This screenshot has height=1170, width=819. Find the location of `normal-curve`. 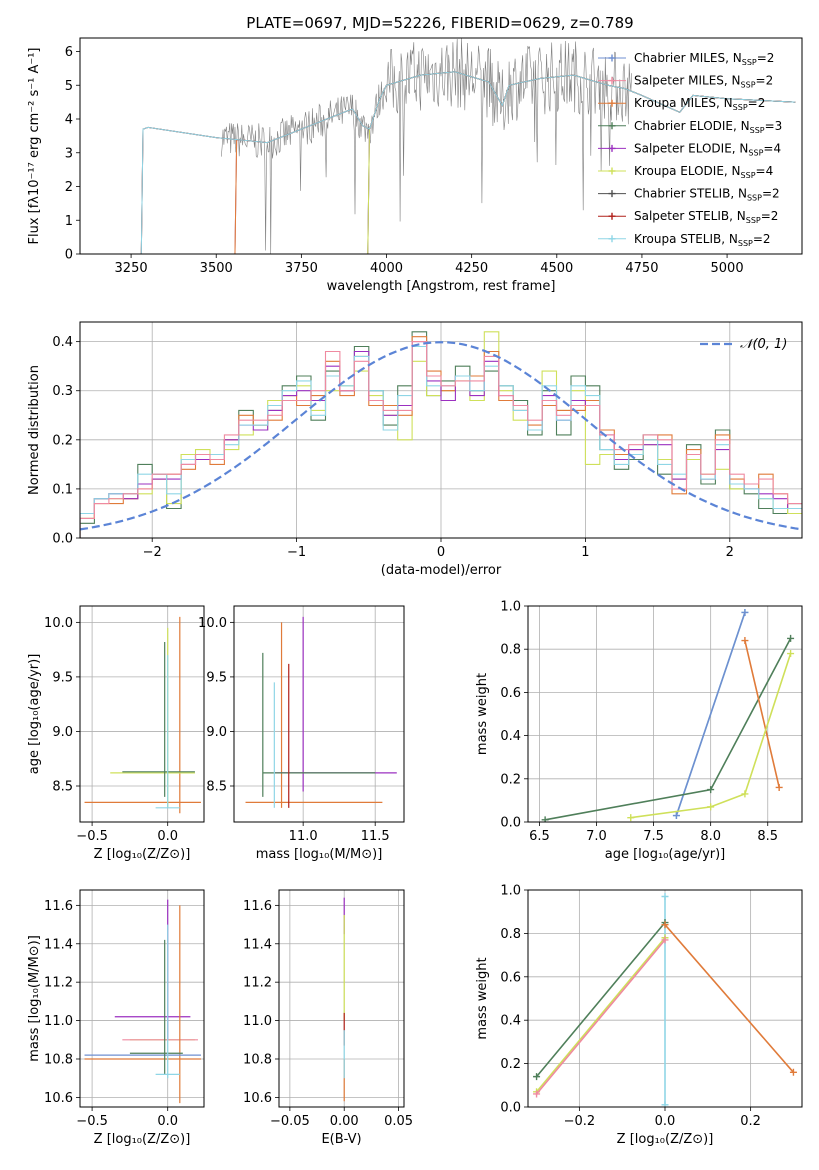

normal-curve is located at coordinates (441, 436).